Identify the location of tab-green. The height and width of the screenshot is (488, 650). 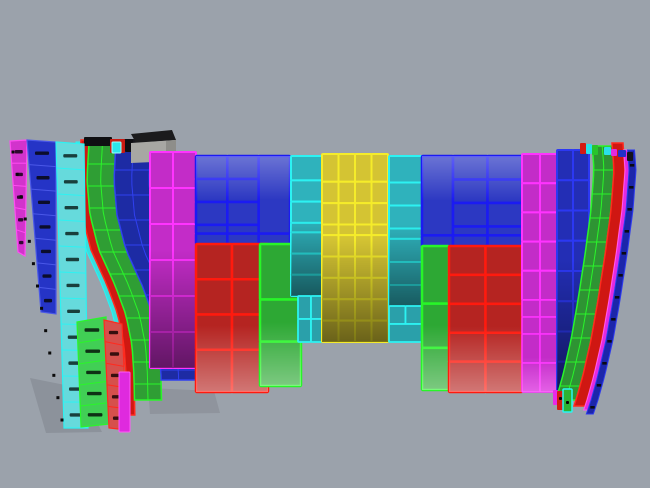
(567, 400).